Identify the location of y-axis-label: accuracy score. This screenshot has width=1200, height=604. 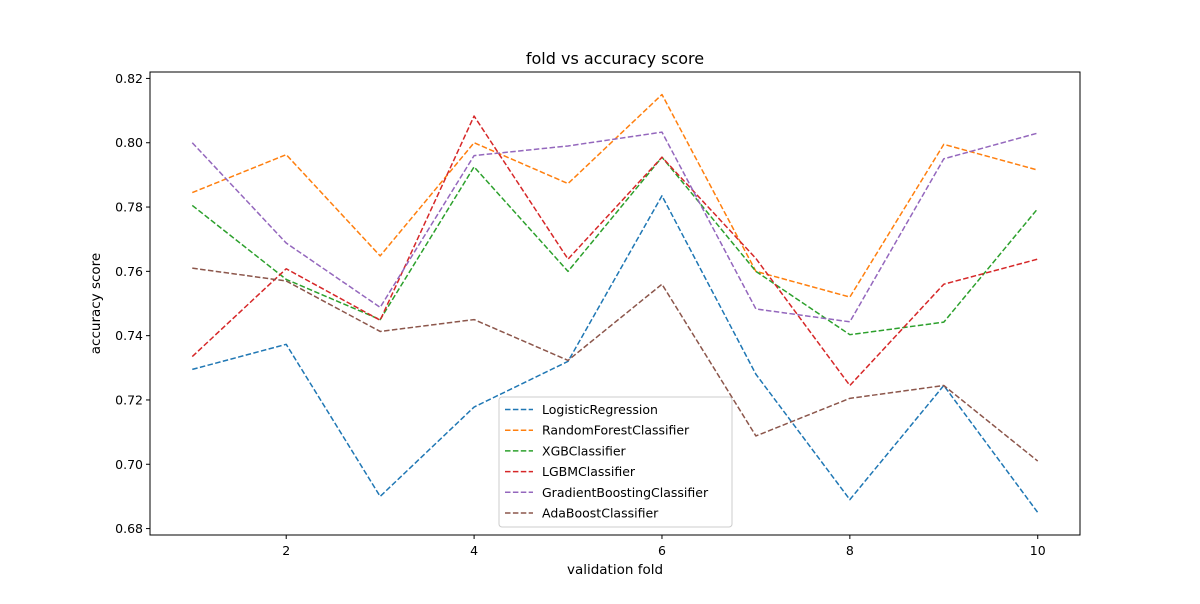
(96, 303).